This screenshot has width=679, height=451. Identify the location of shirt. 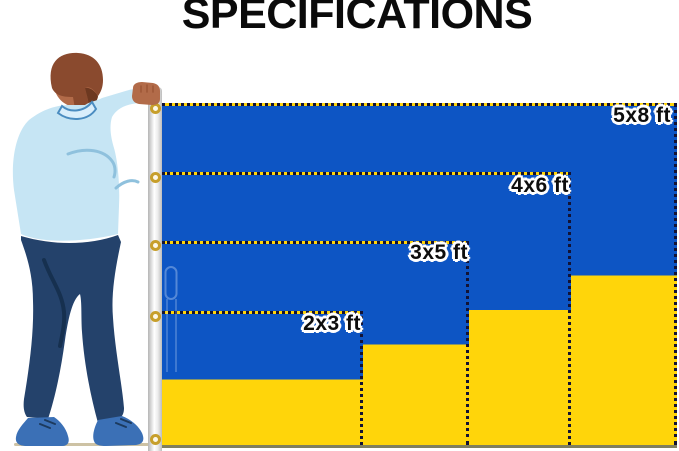
(76, 165).